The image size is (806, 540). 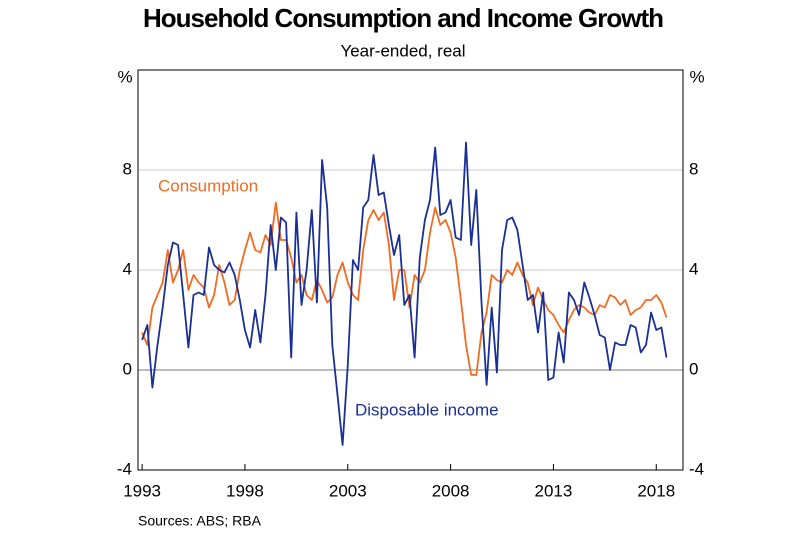 What do you see at coordinates (451, 490) in the screenshot?
I see `x-tick-label: 2008` at bounding box center [451, 490].